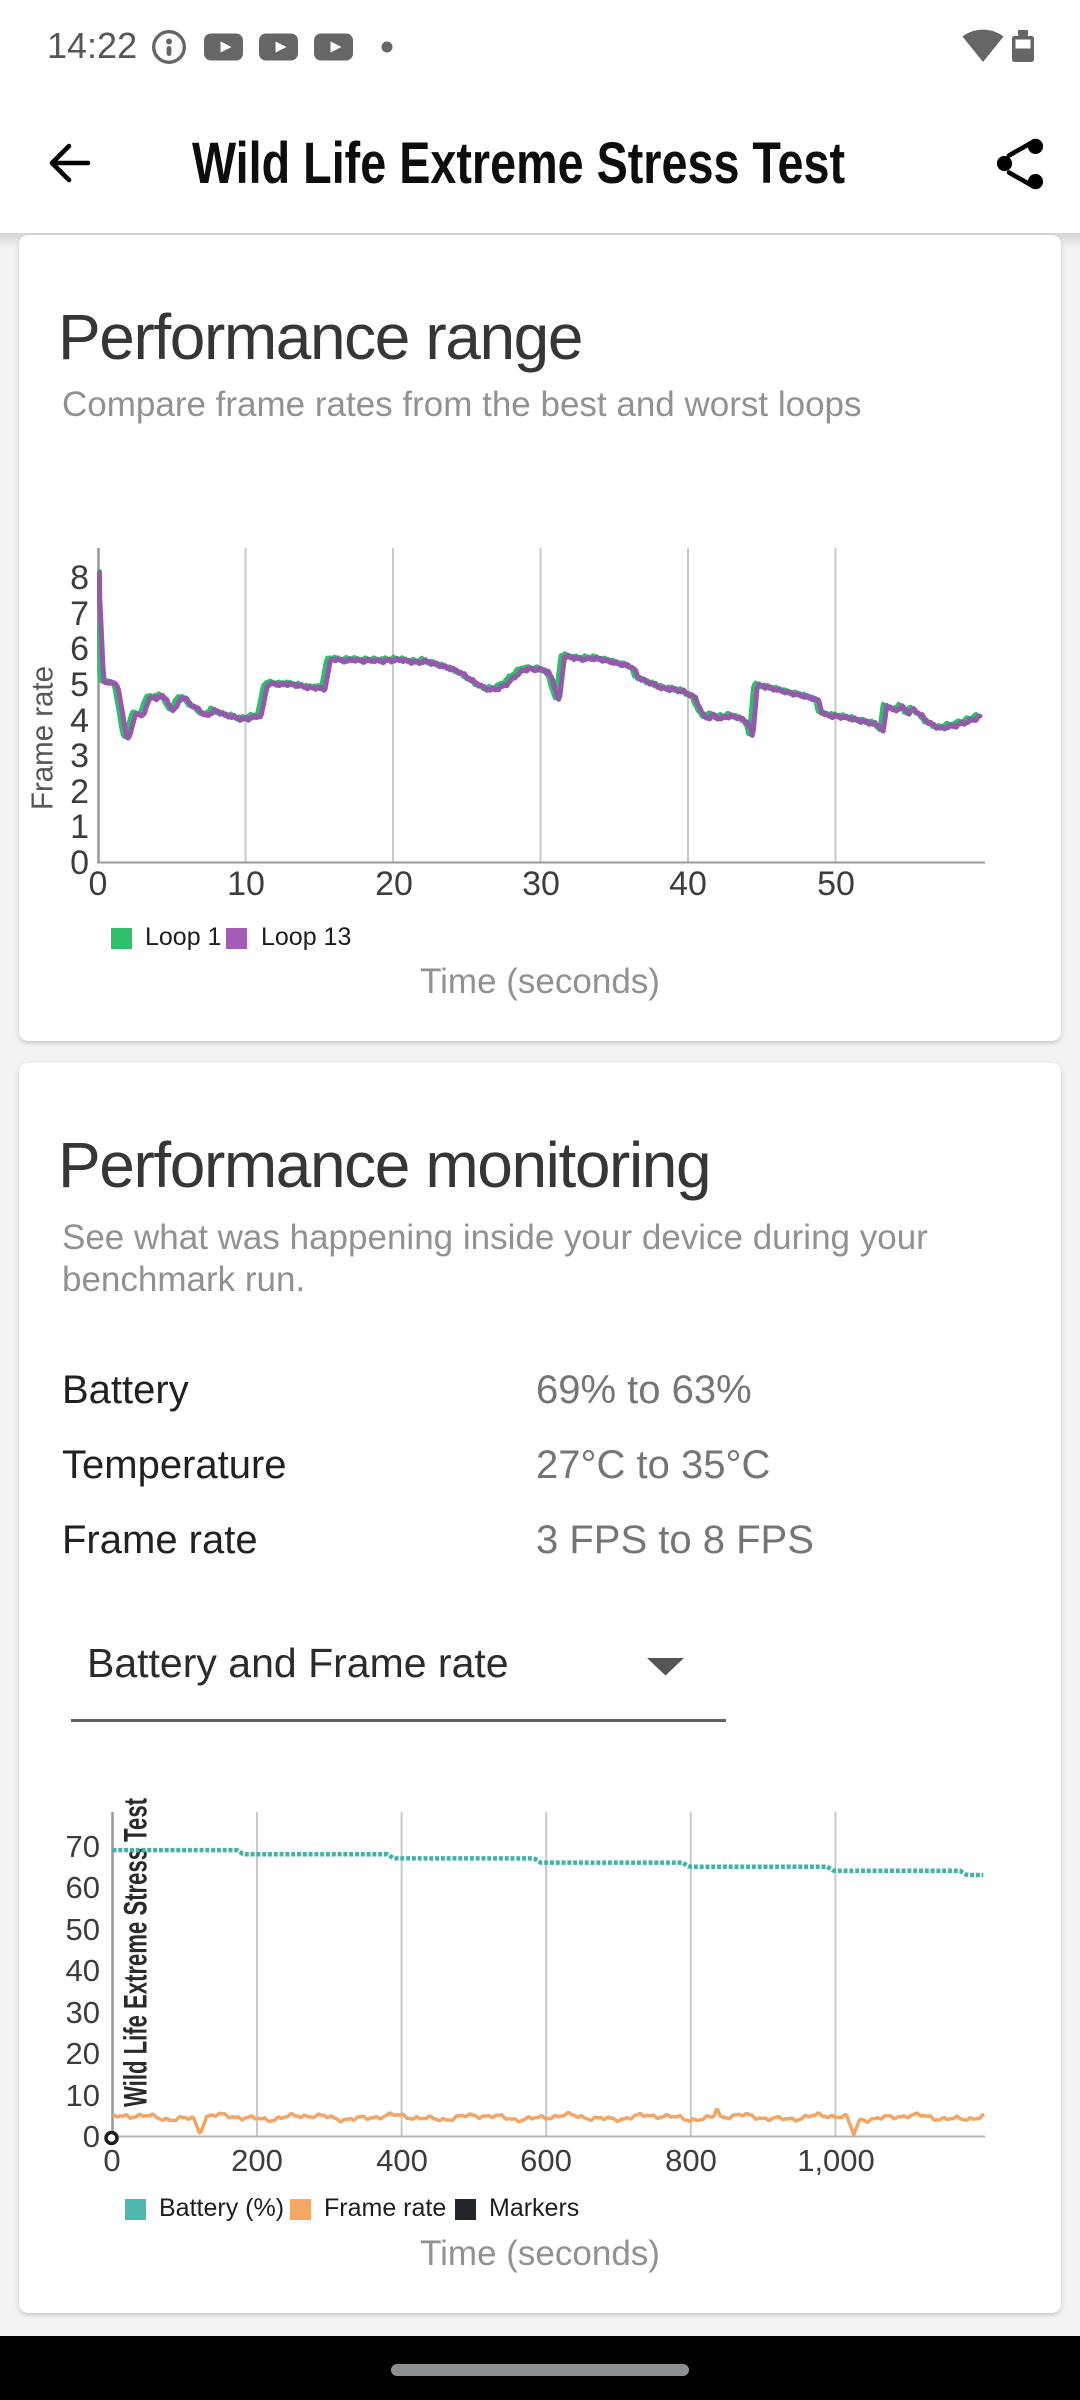 The width and height of the screenshot is (1080, 2400). Describe the element at coordinates (691, 2160) in the screenshot. I see `svg-text: 800` at that location.